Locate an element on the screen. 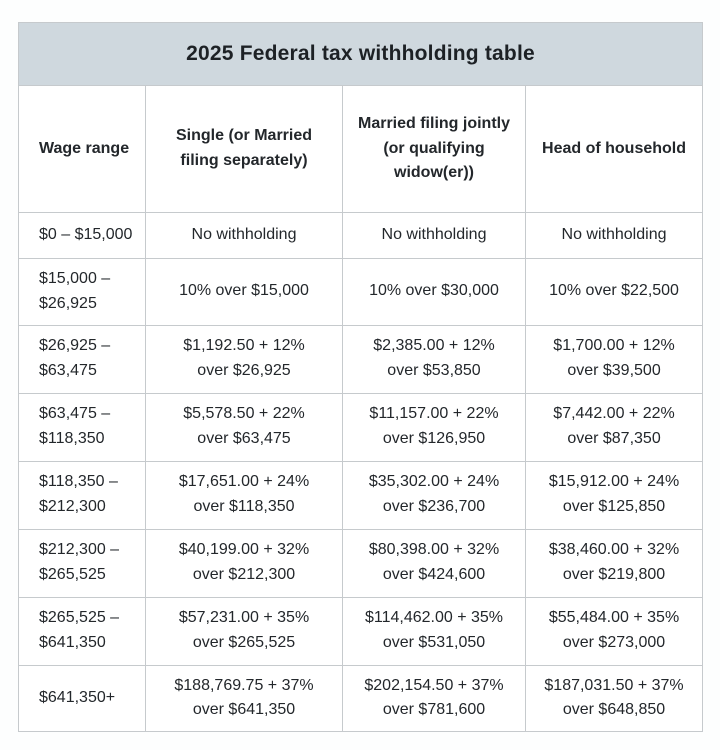 The image size is (720, 750). head-of-household-cell: $55,484.00 + 35% over $273,000 is located at coordinates (614, 631).